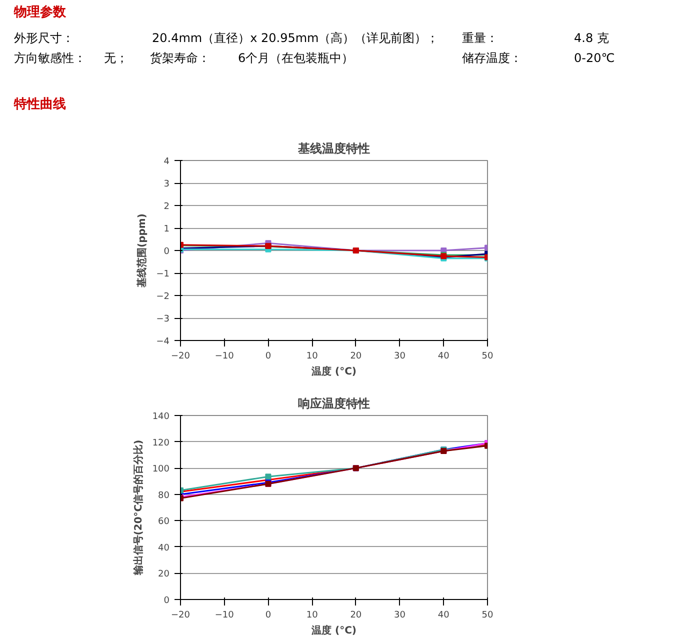 The height and width of the screenshot is (639, 679). I want to click on y-tick-label: 2, so click(167, 207).